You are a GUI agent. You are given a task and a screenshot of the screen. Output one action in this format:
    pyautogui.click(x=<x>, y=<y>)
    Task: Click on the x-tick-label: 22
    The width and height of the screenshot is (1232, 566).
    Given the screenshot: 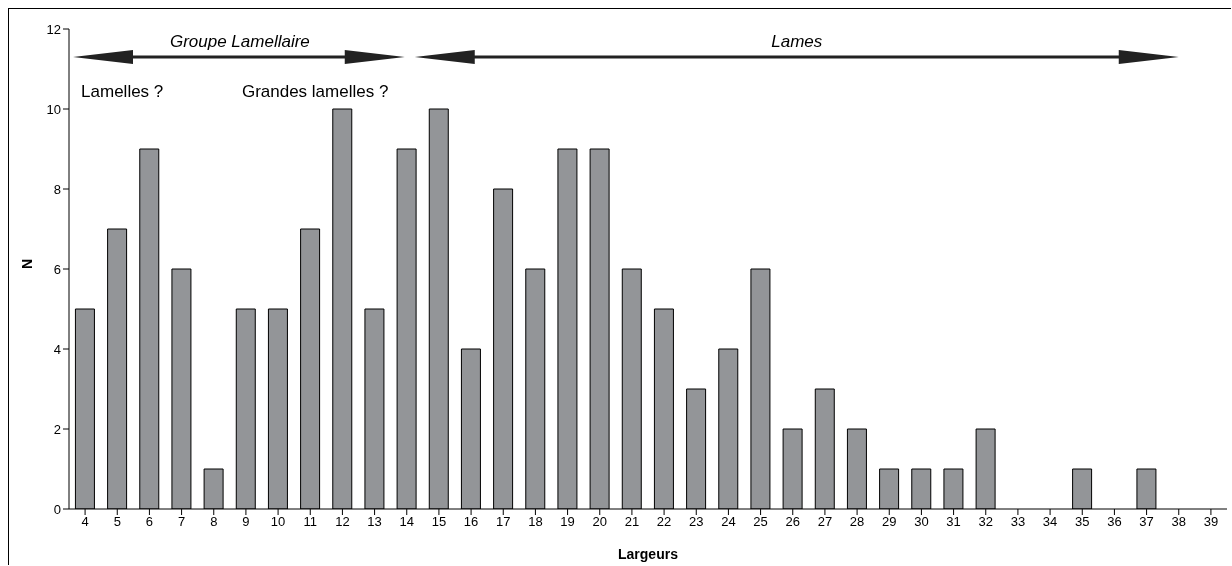 What is the action you would take?
    pyautogui.click(x=664, y=522)
    